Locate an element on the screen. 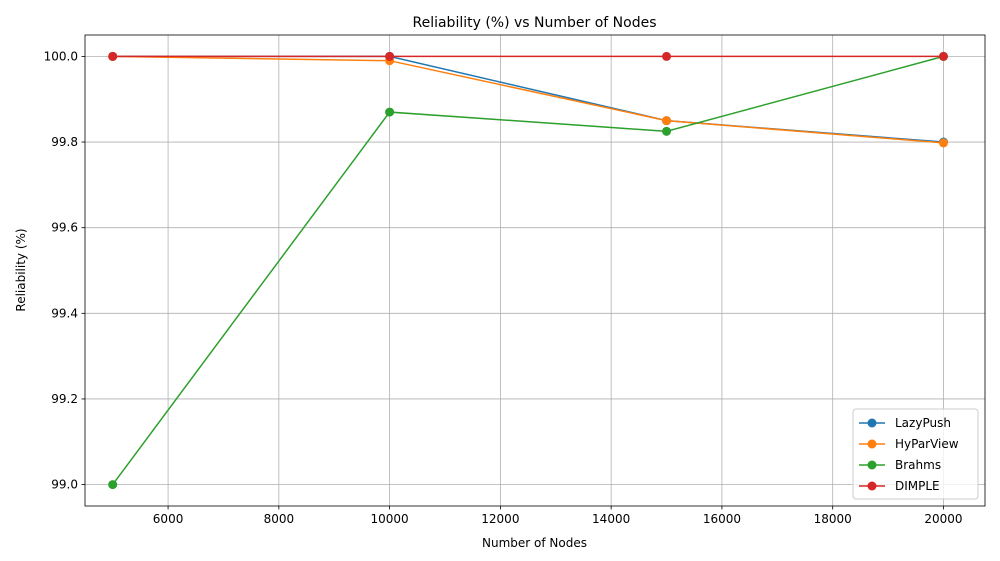 Image resolution: width=1000 pixels, height=561 pixels. y-tick-label: 99.0 is located at coordinates (64, 485).